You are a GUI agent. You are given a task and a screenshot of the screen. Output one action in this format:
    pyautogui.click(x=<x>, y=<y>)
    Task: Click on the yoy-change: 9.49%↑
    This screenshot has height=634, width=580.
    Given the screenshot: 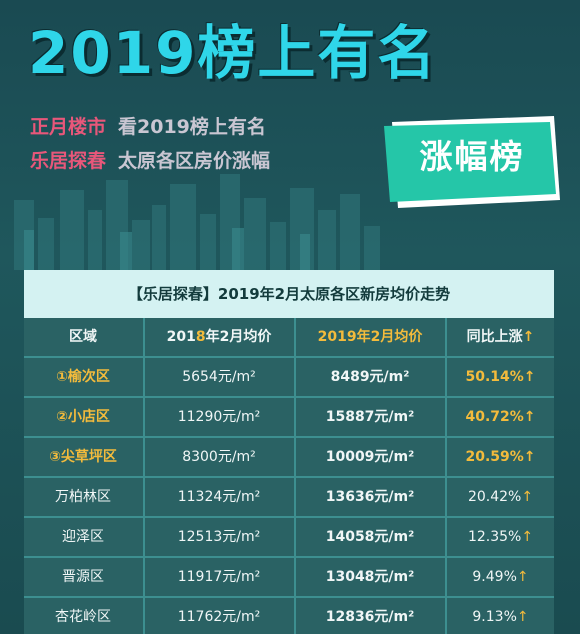 What is the action you would take?
    pyautogui.click(x=500, y=577)
    